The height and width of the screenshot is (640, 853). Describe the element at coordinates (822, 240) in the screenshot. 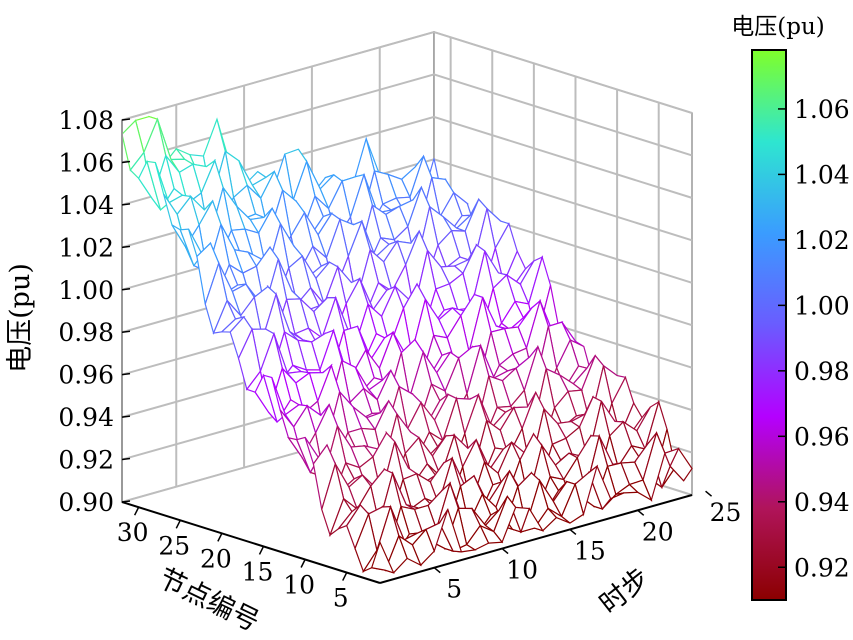

I see `colorbar-tick-label: 1.02` at that location.